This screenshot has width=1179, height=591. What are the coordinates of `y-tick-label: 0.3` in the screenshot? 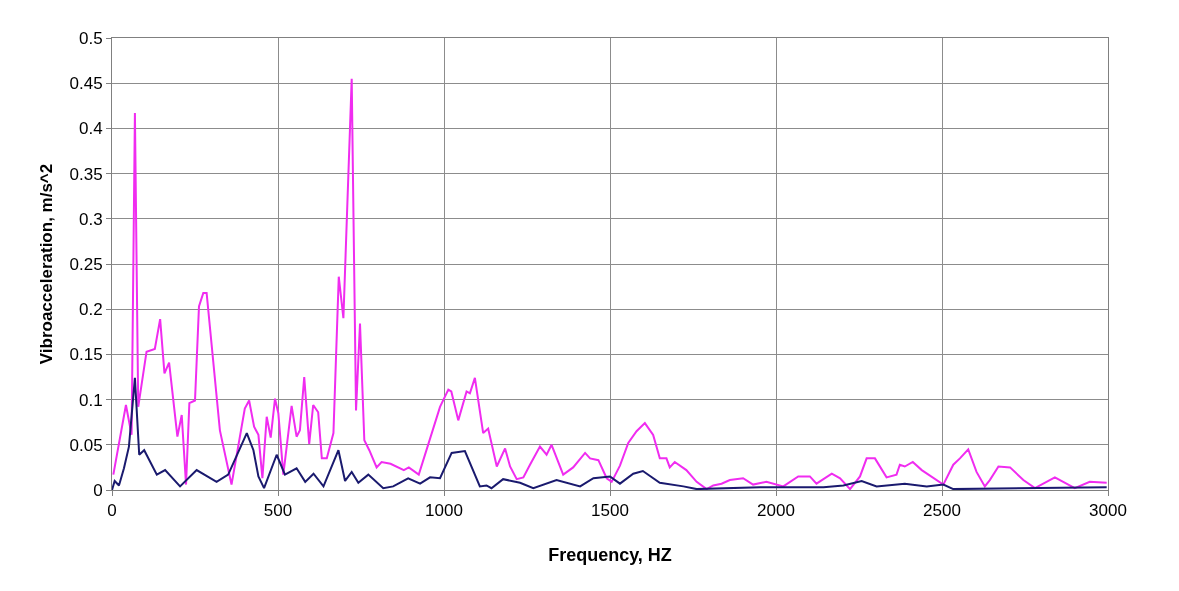 It's located at (90, 219).